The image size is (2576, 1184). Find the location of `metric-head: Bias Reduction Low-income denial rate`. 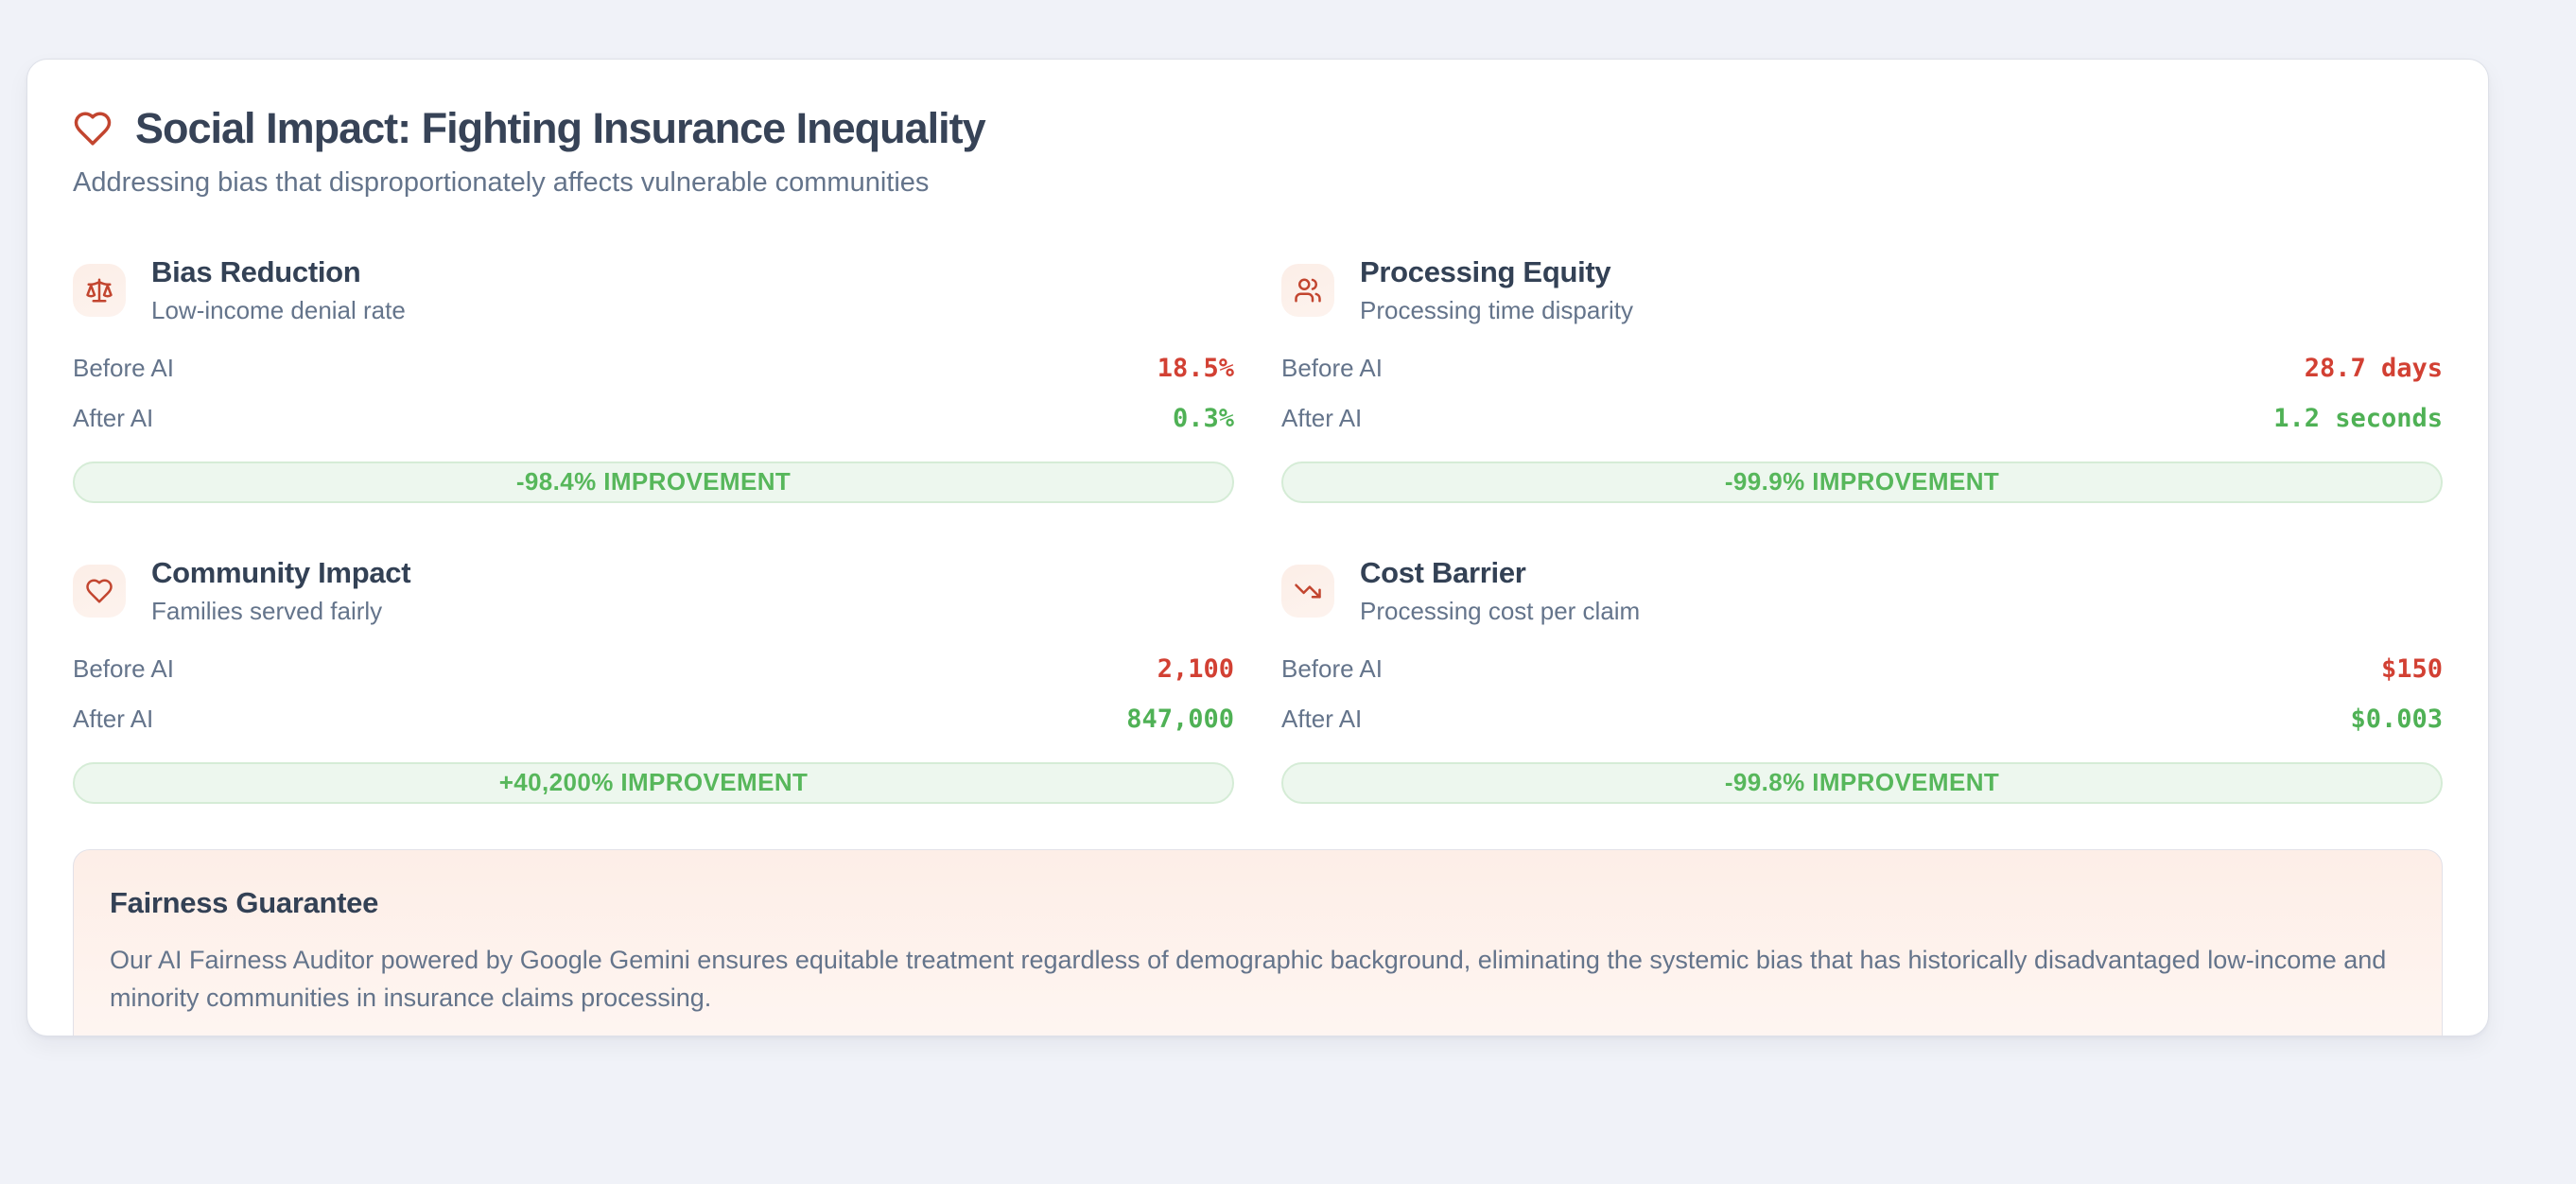

metric-head: Bias Reduction Low-income denial rate is located at coordinates (653, 290).